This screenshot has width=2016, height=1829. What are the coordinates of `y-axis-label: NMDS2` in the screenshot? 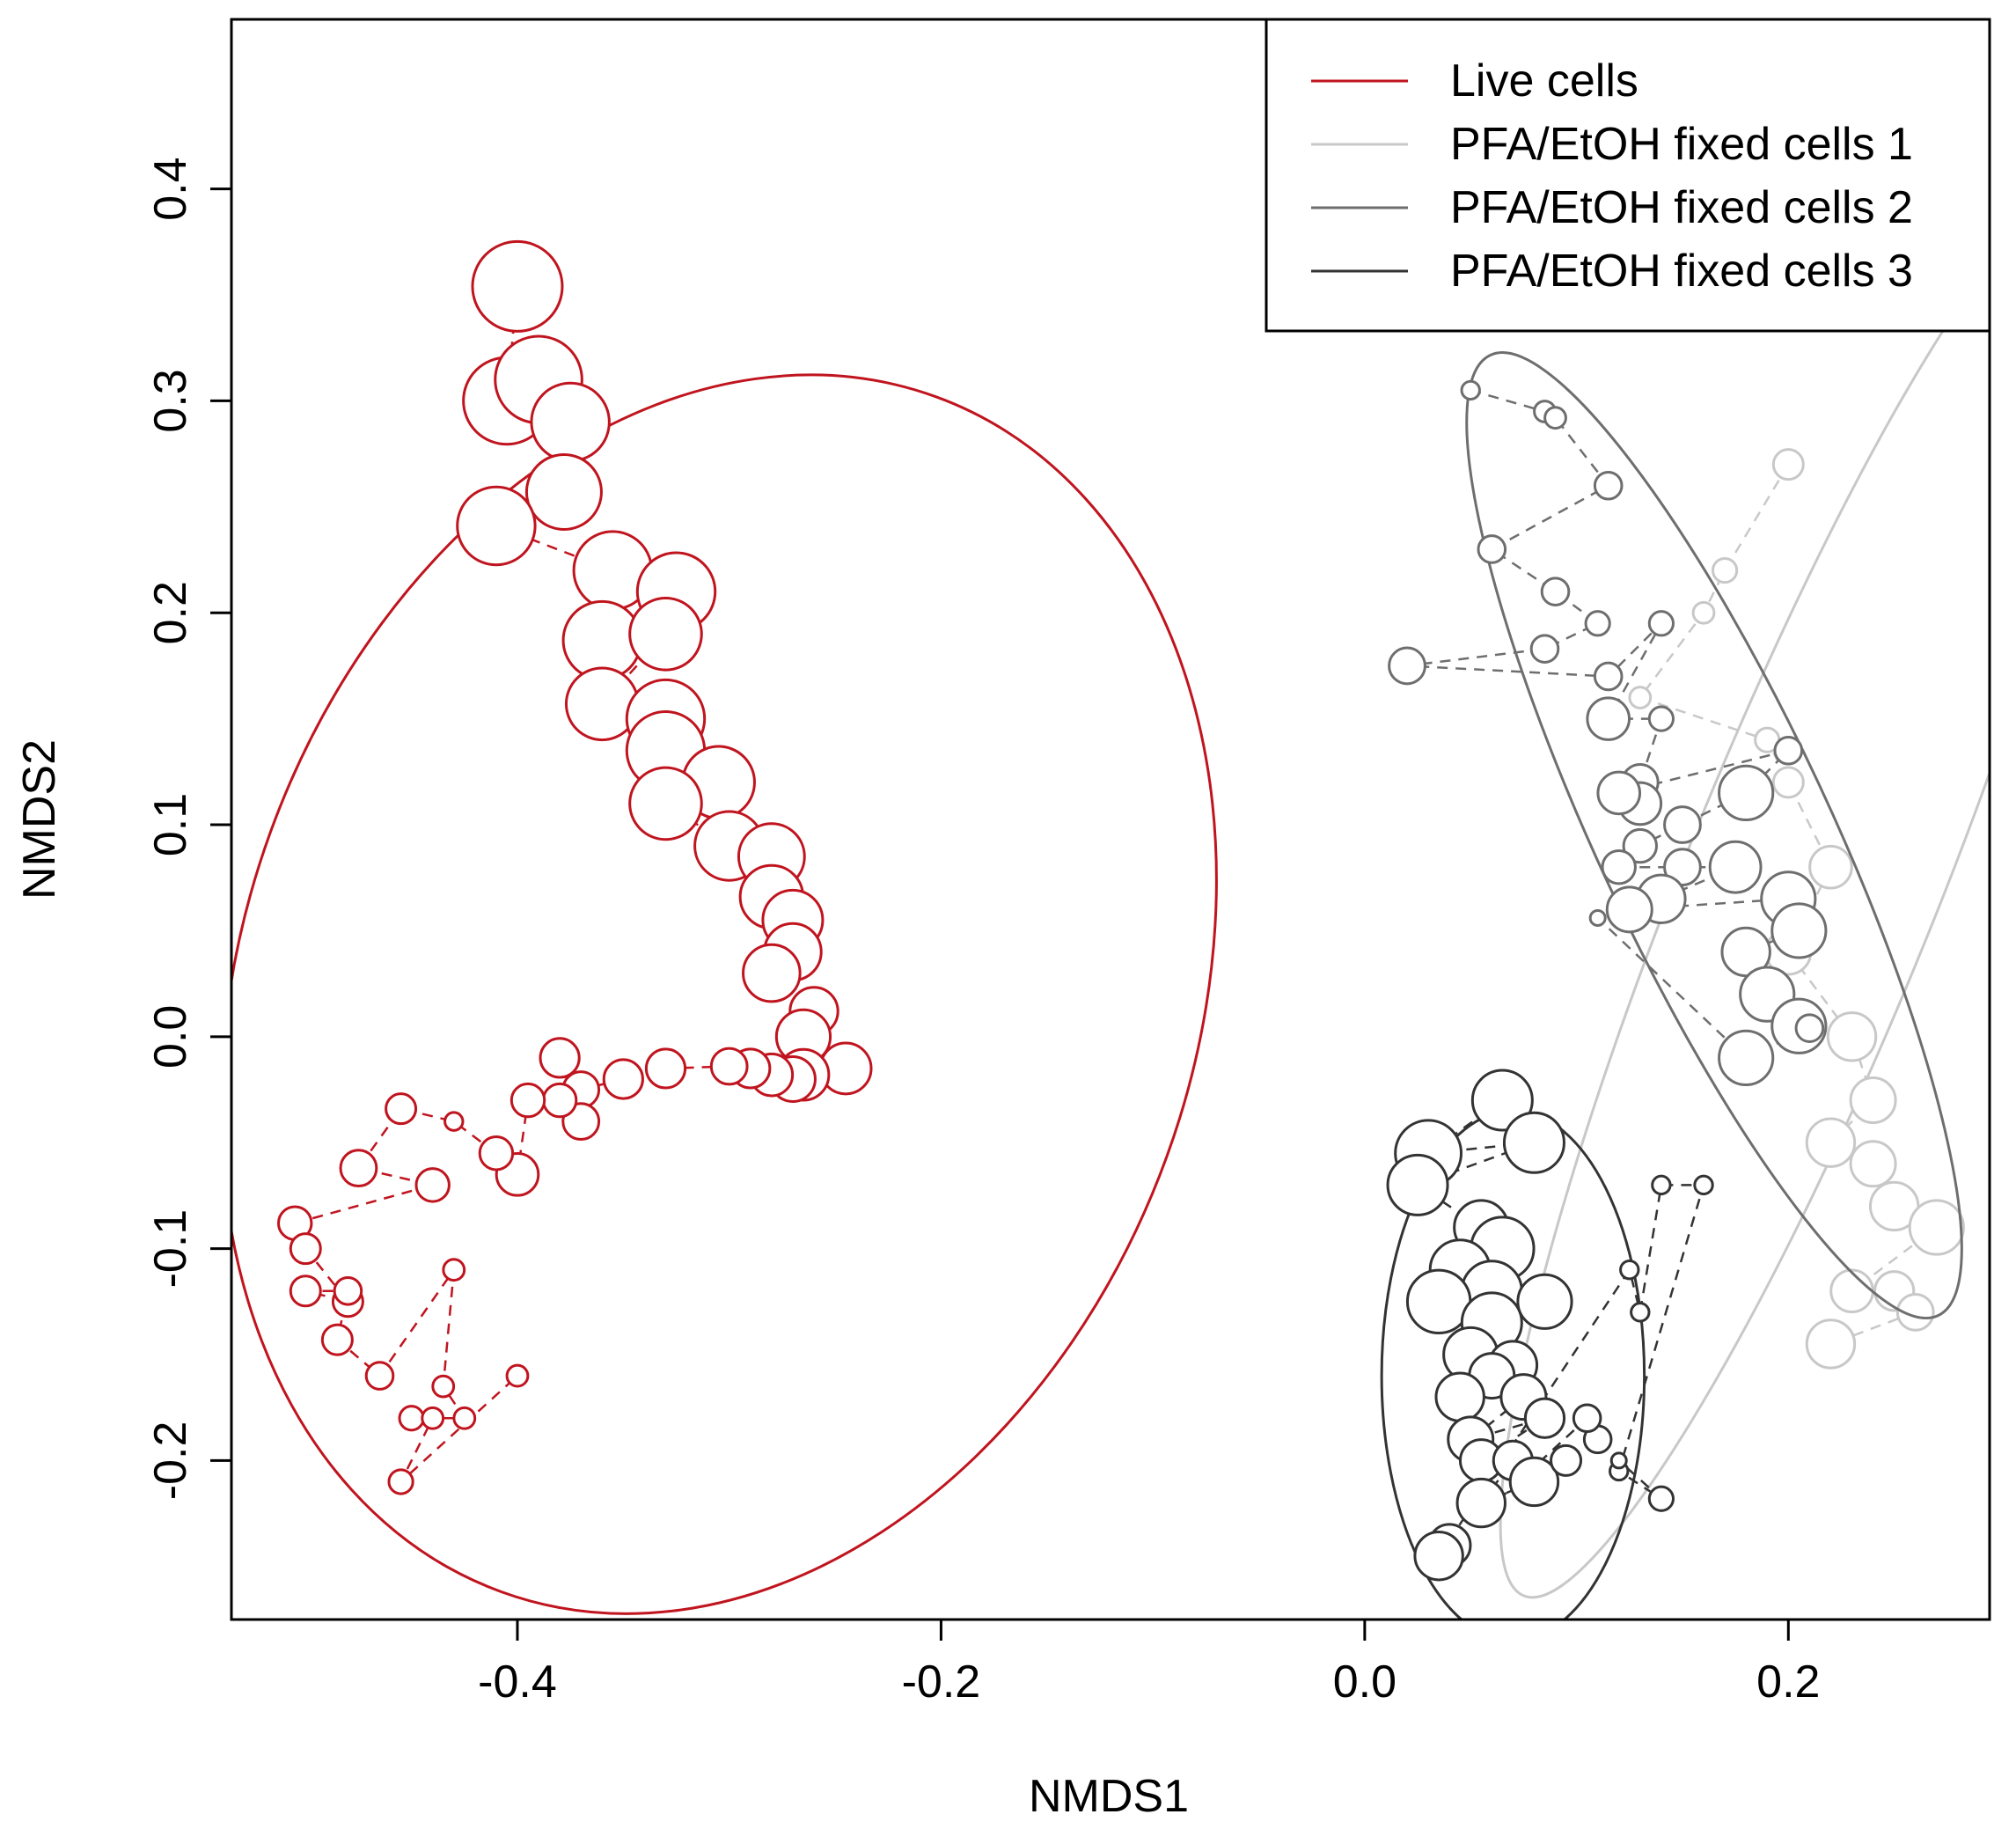 It's located at (39, 820).